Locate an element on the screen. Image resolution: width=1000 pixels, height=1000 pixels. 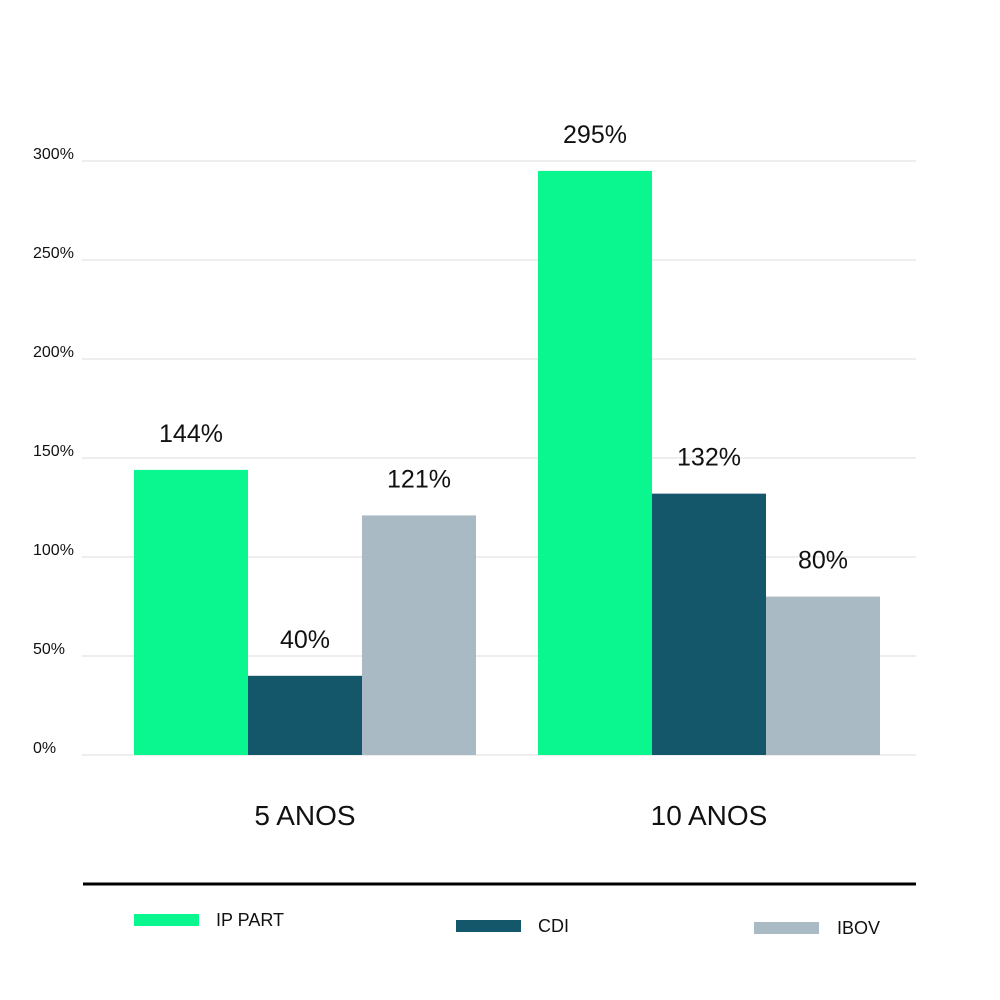
legend-label: CDI is located at coordinates (553, 926).